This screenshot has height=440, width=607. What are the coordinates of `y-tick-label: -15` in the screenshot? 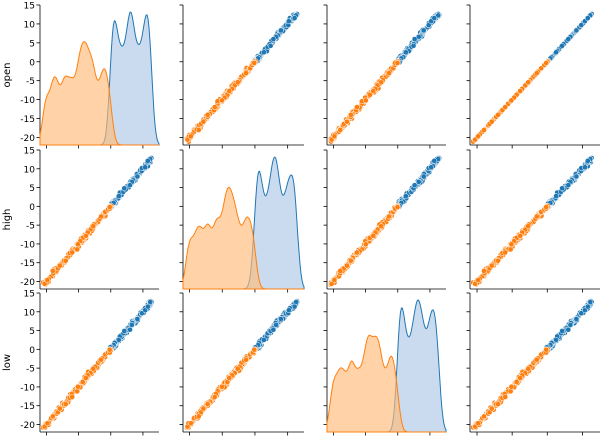 It's located at (27, 407).